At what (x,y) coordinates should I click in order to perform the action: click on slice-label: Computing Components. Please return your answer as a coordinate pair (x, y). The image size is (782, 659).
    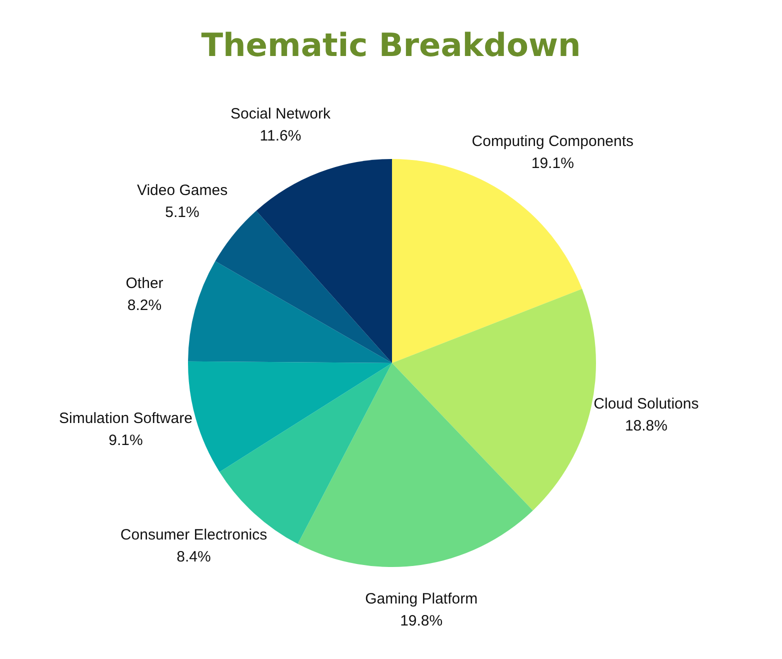
    Looking at the image, I should click on (553, 141).